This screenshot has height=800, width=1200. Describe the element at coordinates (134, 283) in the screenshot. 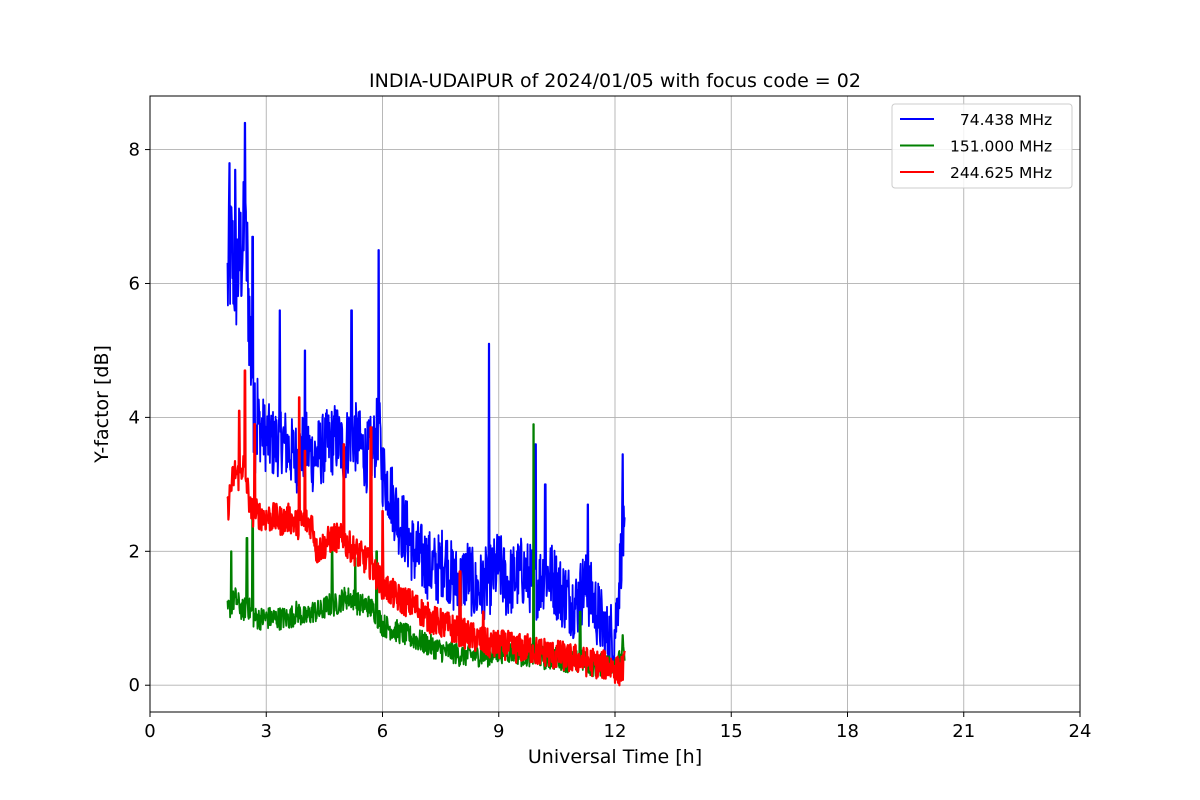

I see `y-tick-label: 6` at that location.